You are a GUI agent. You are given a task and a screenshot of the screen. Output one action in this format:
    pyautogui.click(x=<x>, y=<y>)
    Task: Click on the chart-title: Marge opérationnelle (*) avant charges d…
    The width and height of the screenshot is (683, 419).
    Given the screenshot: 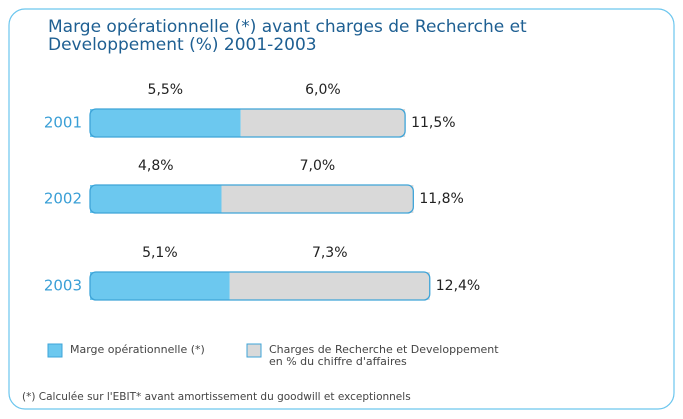 What is the action you would take?
    pyautogui.click(x=287, y=36)
    